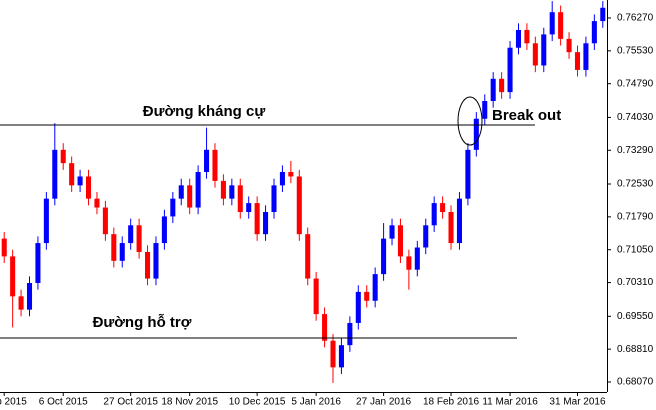 This screenshot has width=656, height=410. What do you see at coordinates (635, 382) in the screenshot?
I see `y-tick-label: 0.68070` at bounding box center [635, 382].